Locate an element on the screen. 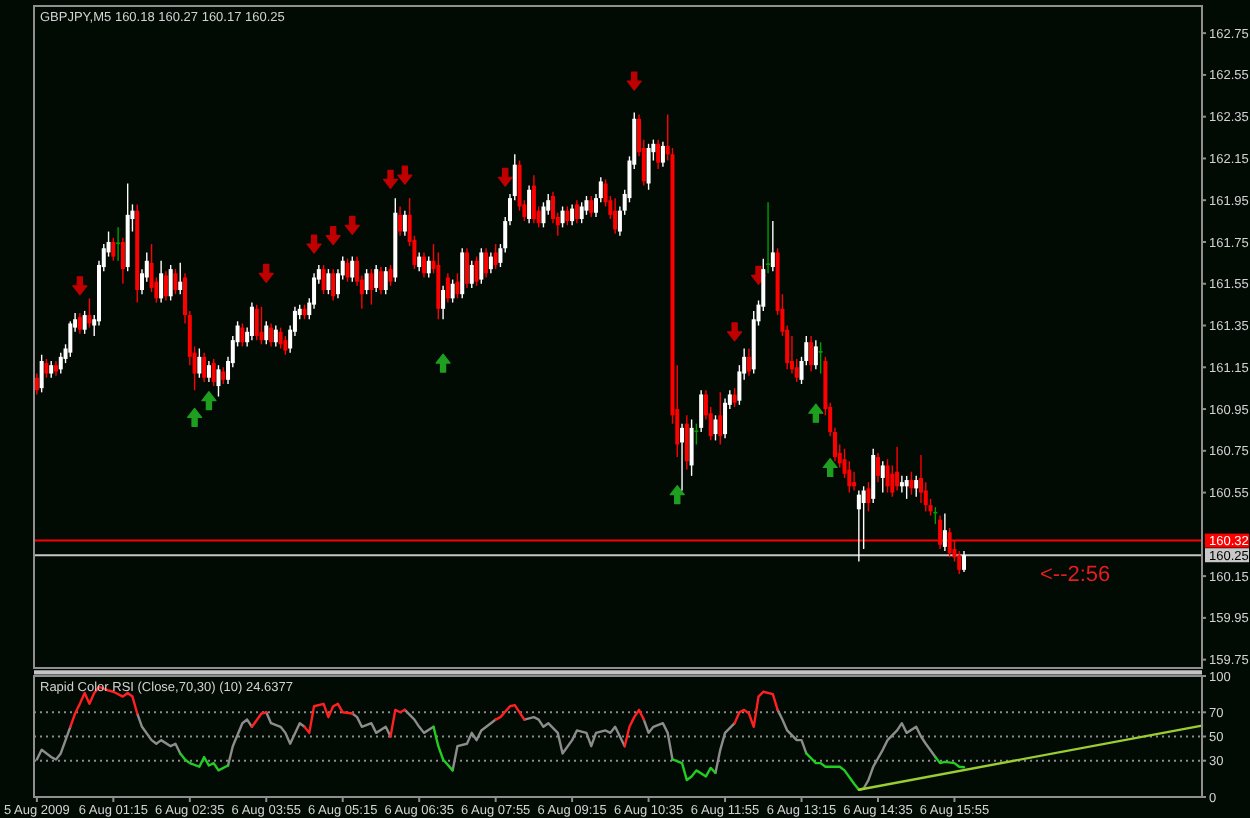  annotation: <--2:56 is located at coordinates (1075, 575).